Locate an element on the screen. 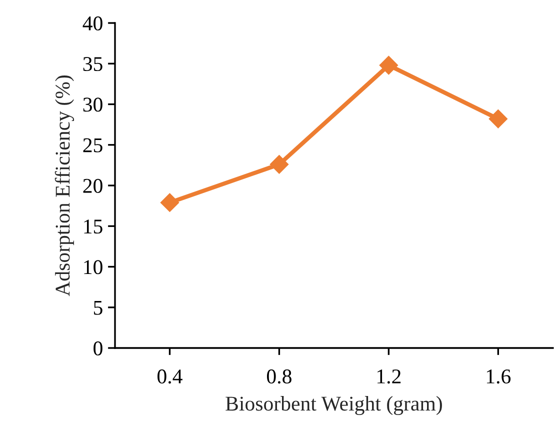 This screenshot has height=431, width=554. y-axis-title: Adsorption Efficiency (%) is located at coordinates (64, 186).